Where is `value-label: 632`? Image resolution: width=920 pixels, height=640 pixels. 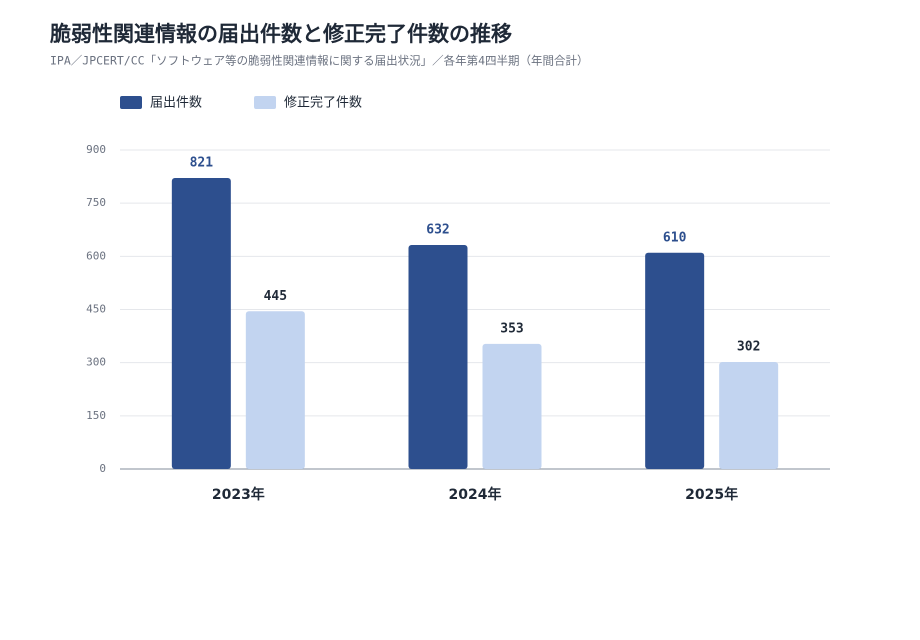 value-label: 632 is located at coordinates (437, 229).